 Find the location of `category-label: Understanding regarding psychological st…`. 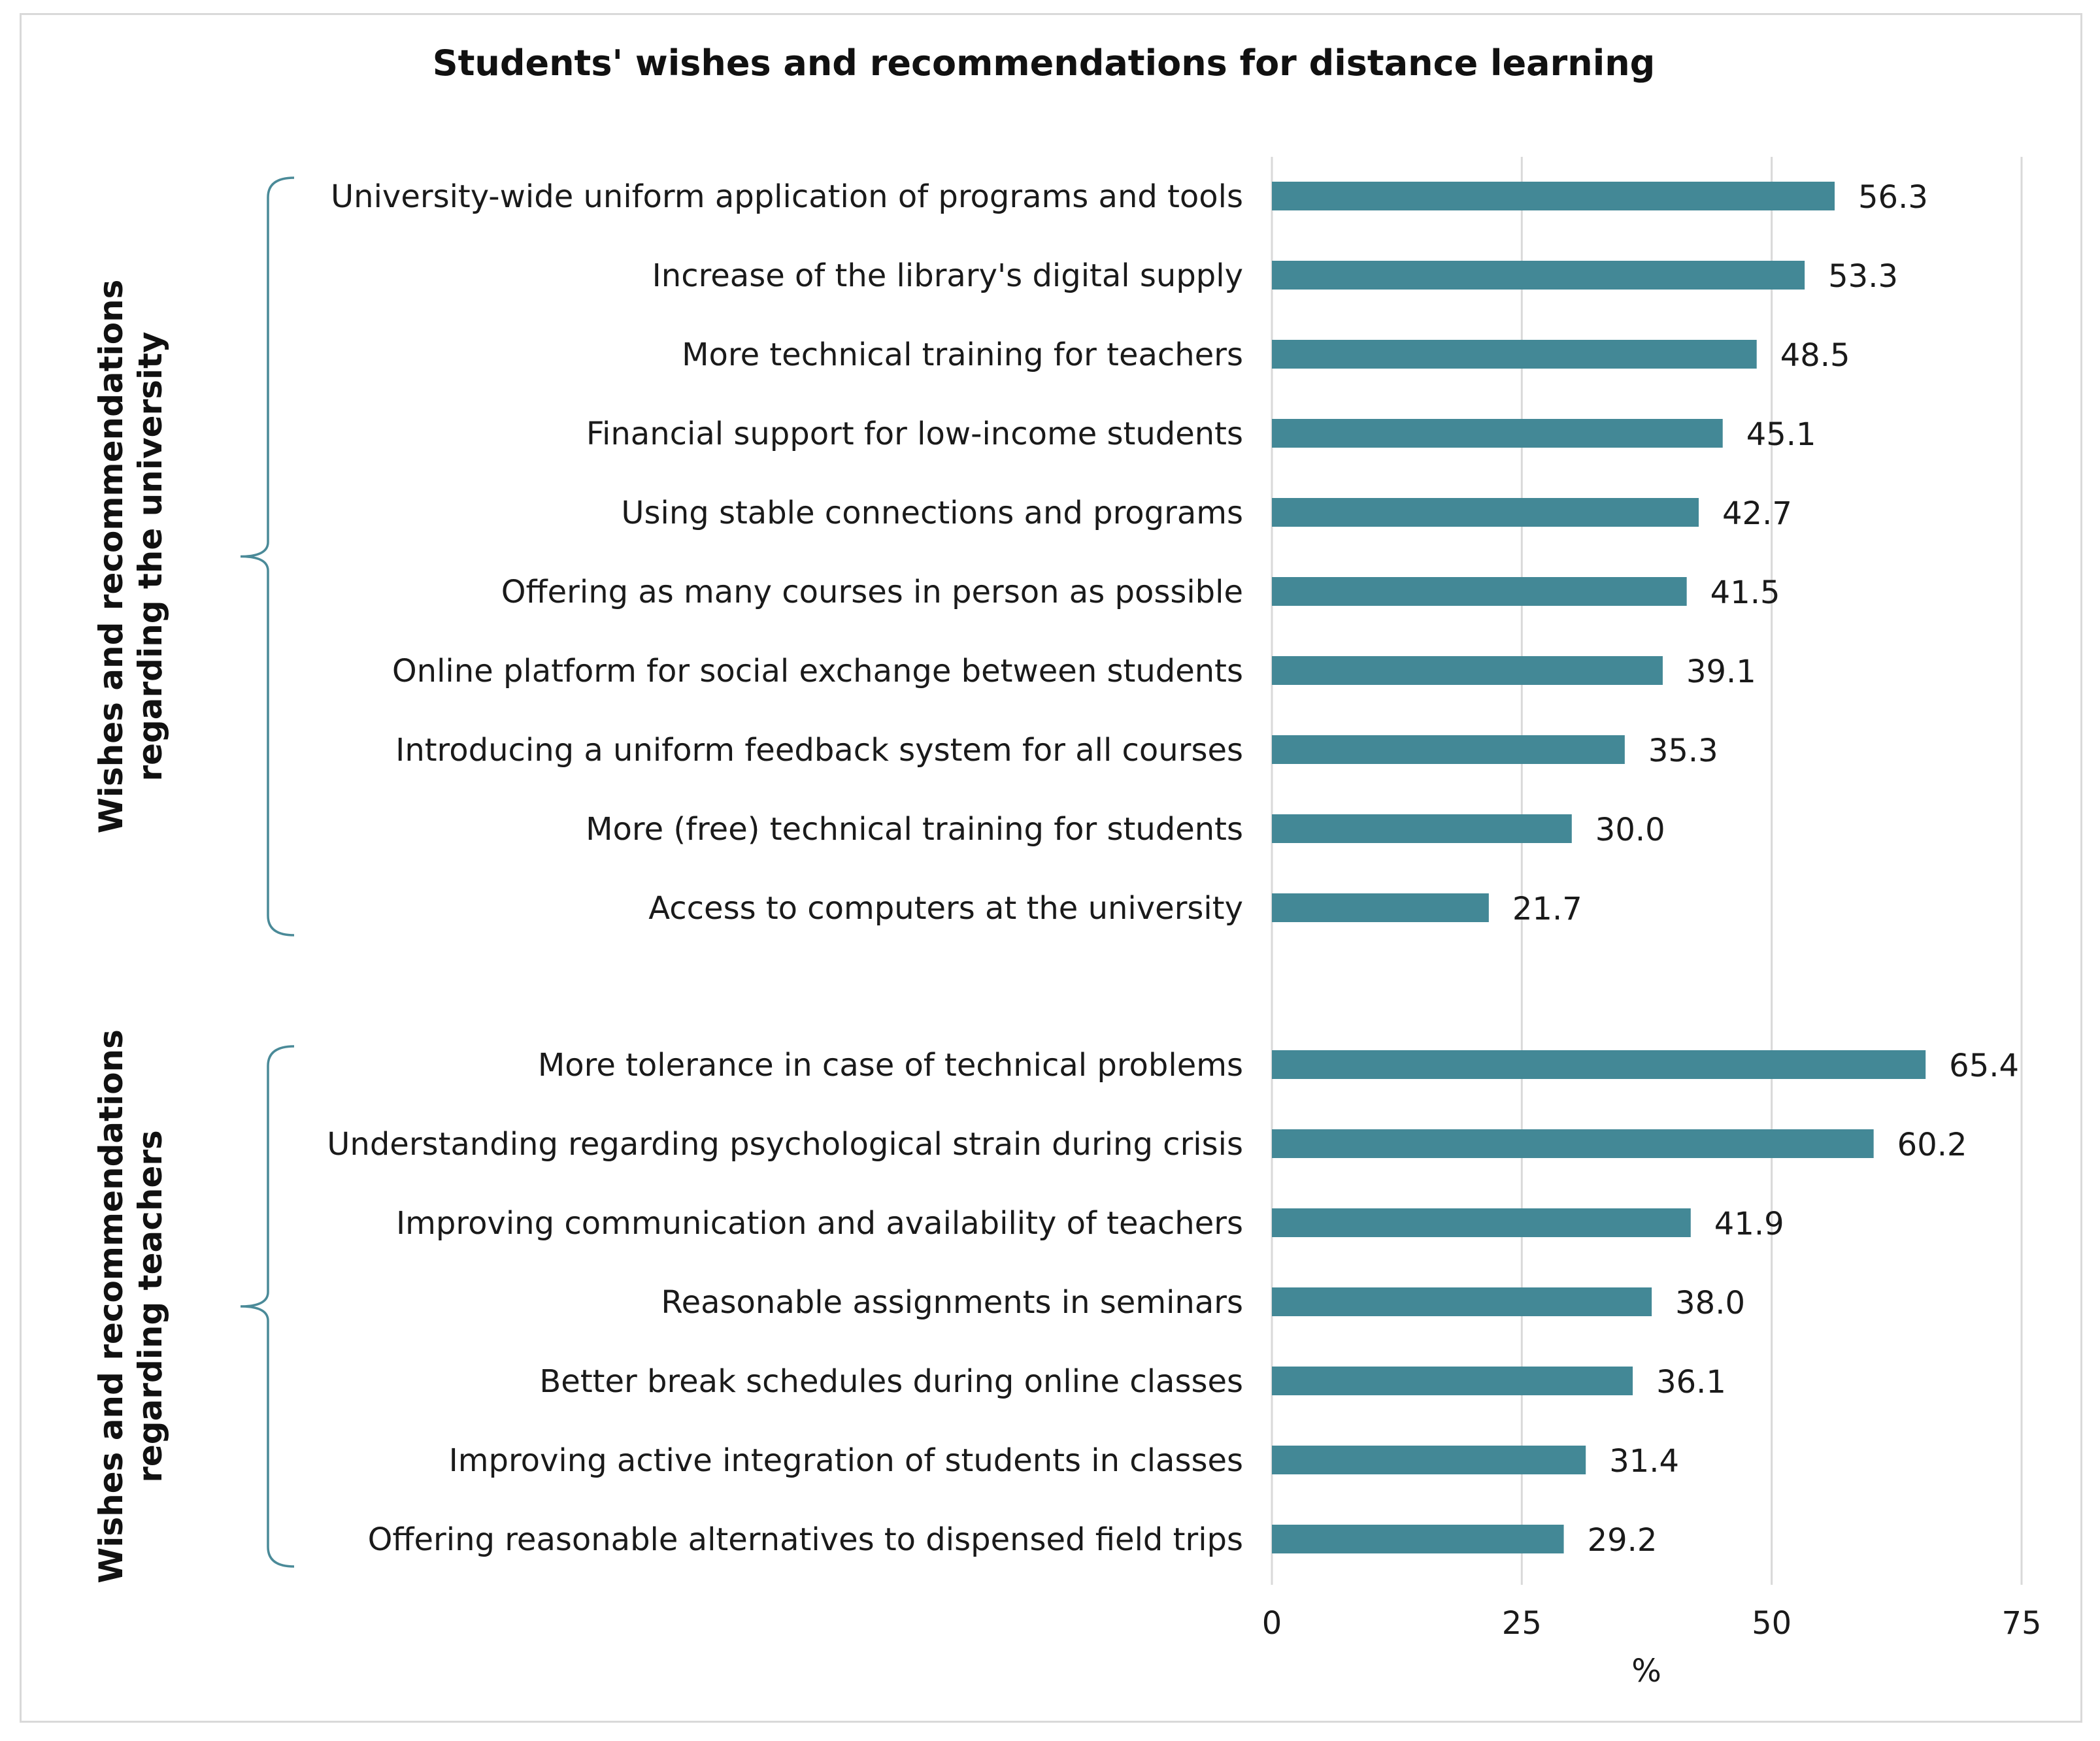

category-label: Understanding regarding psychological st… is located at coordinates (785, 1144).